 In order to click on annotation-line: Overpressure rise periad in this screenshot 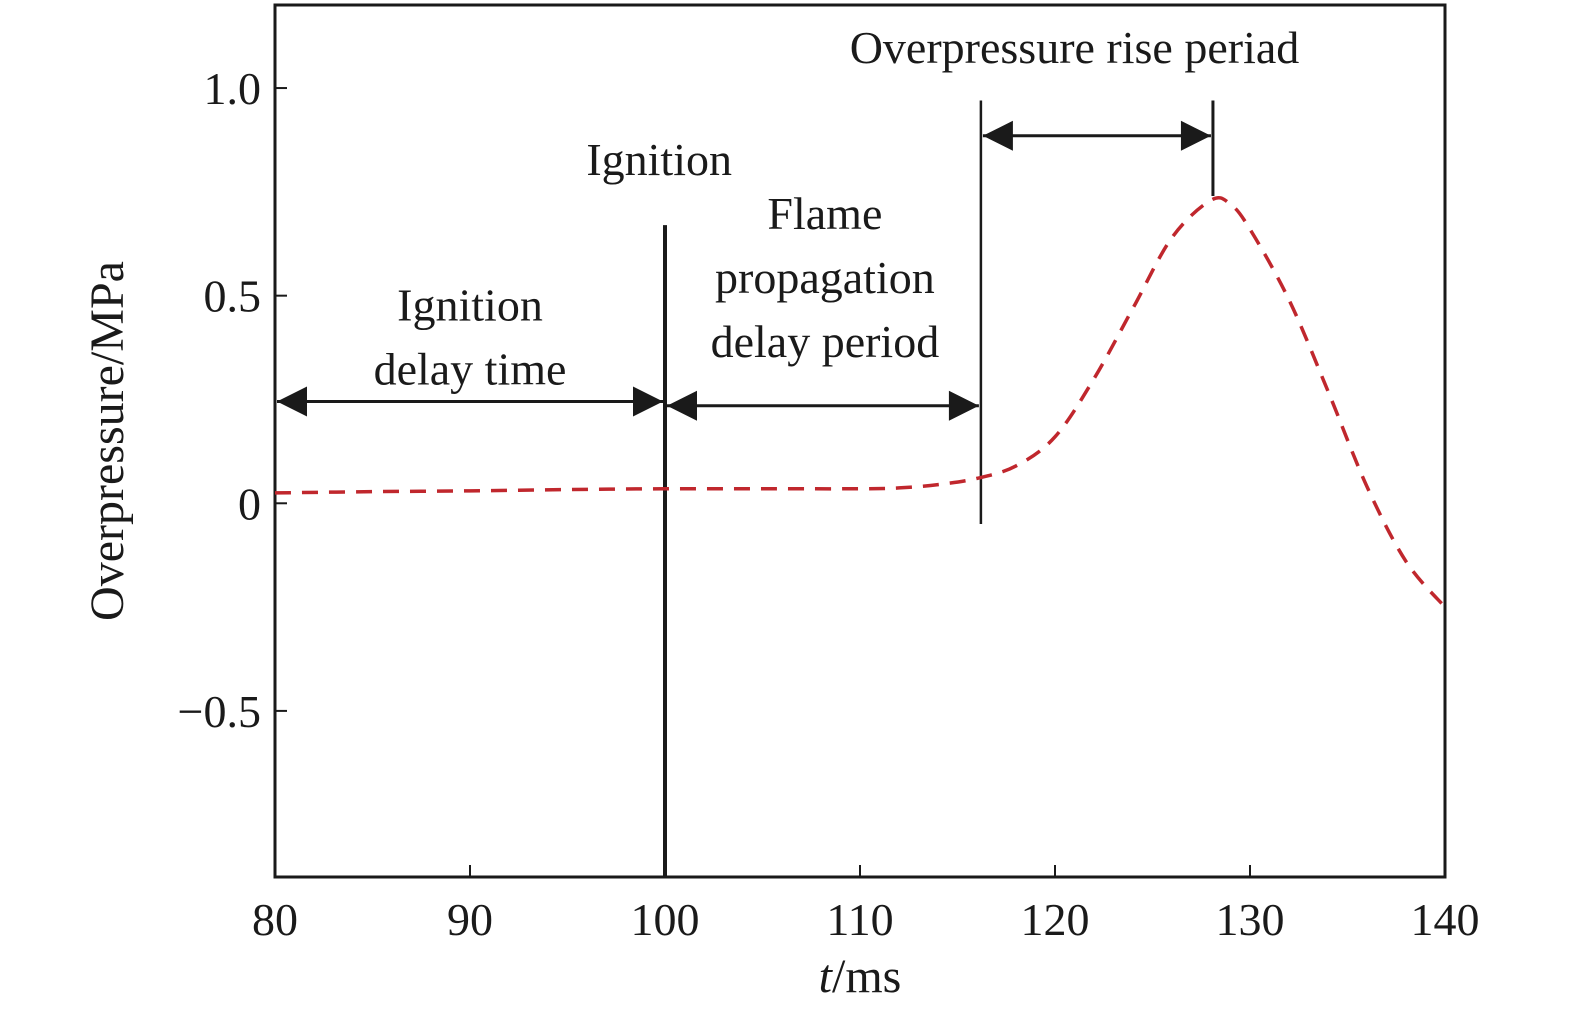, I will do `click(1075, 47)`.